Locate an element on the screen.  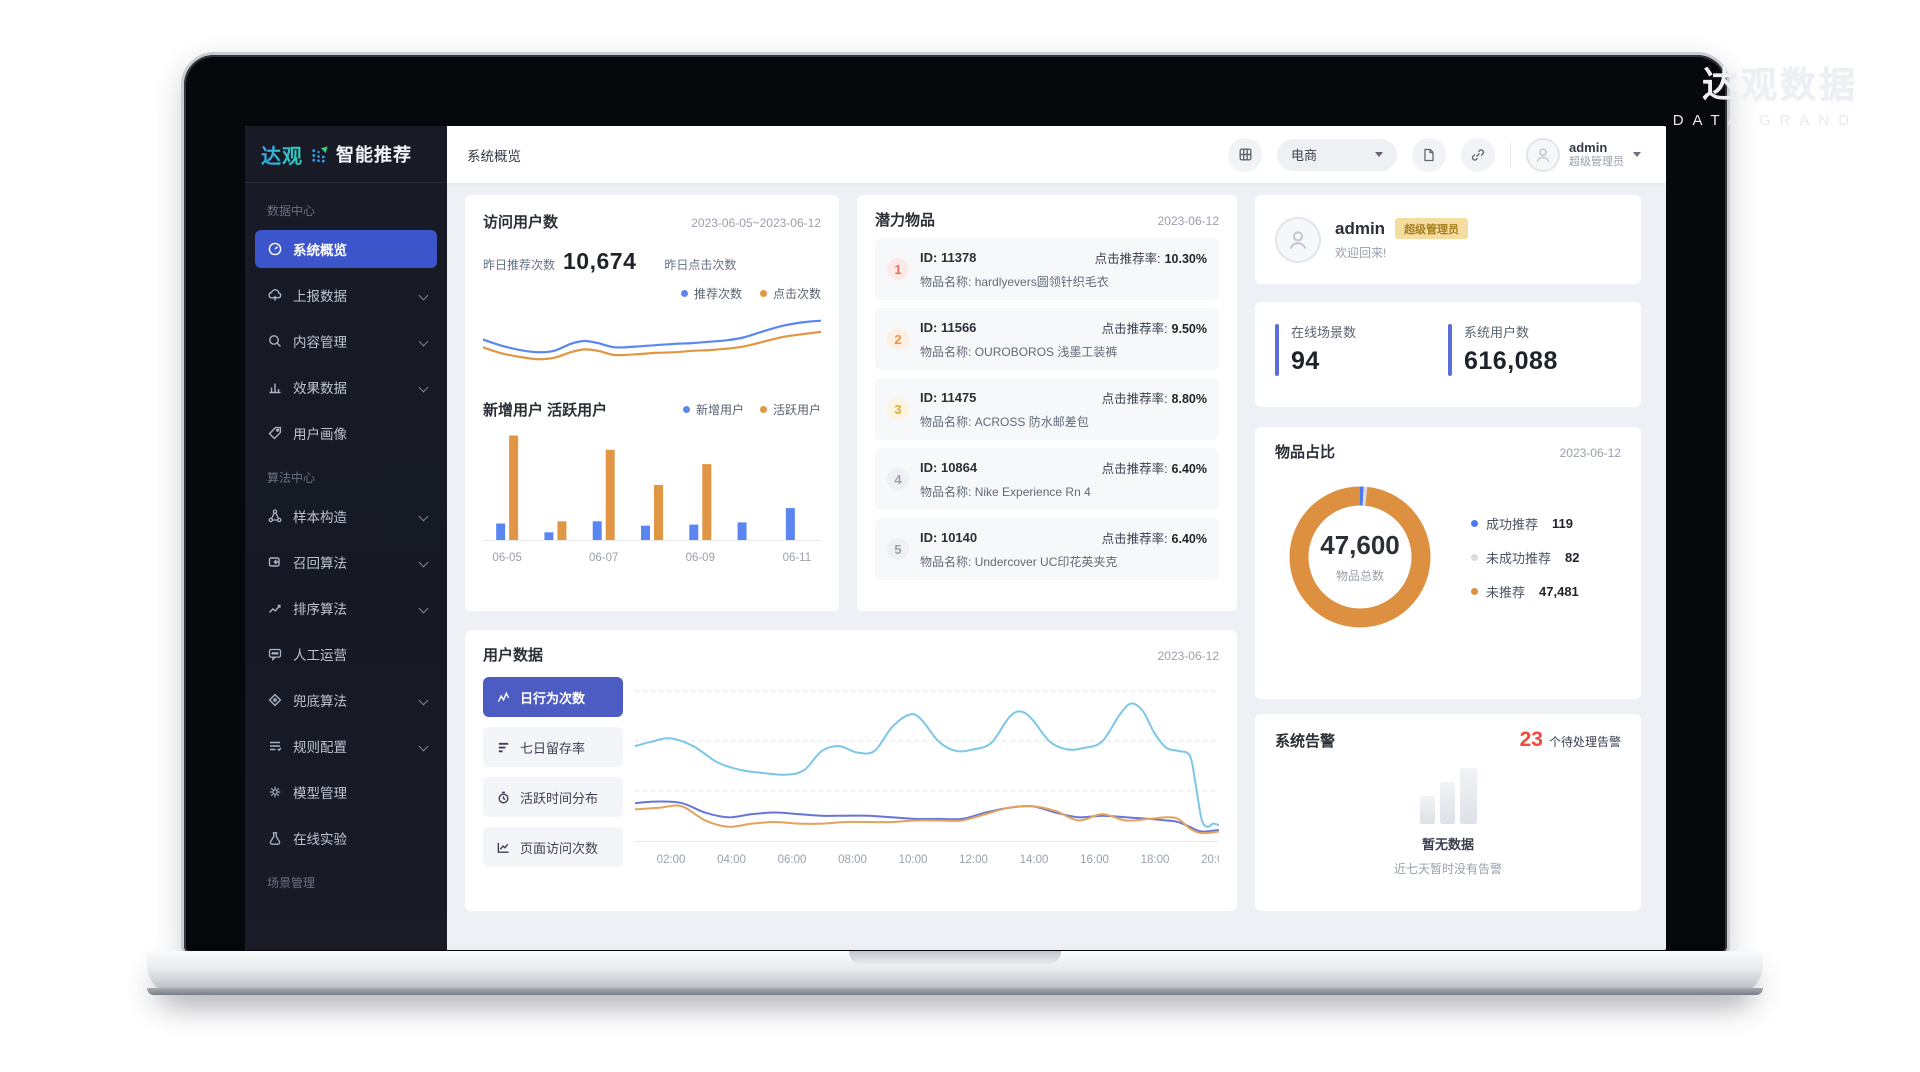
sidebar-item-label: 模型管理 is located at coordinates (320, 793).